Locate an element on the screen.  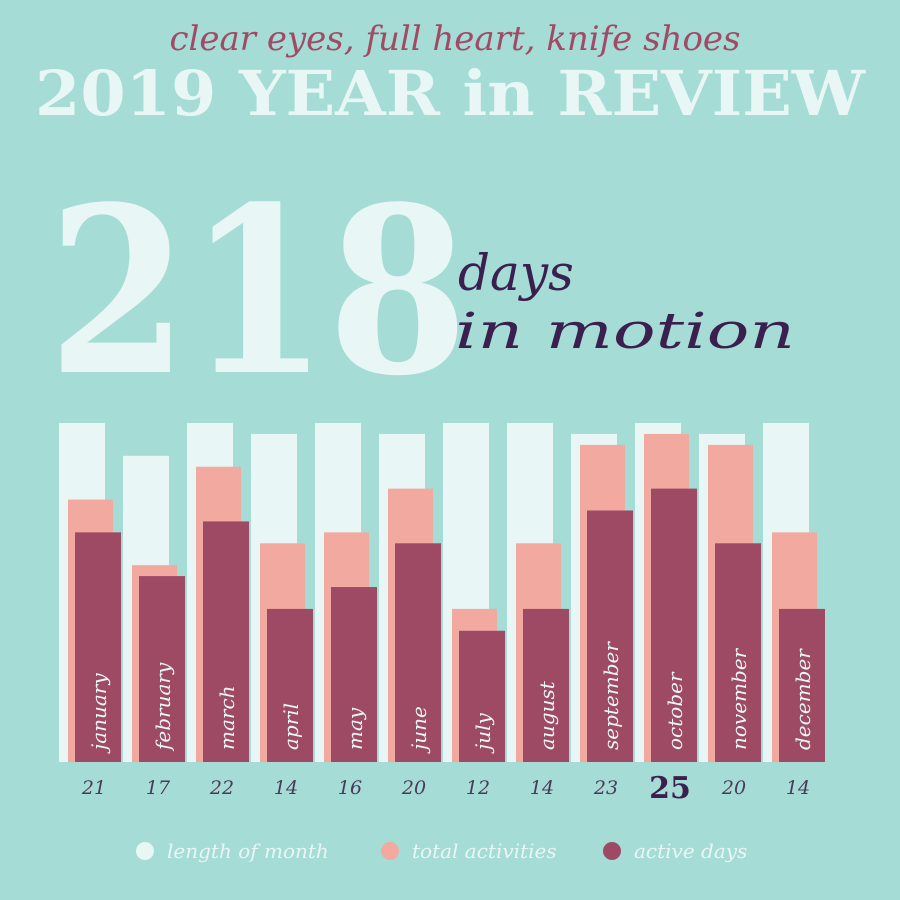
subtitle: clear eyes, full heart, knife shoes is located at coordinates (454, 39).